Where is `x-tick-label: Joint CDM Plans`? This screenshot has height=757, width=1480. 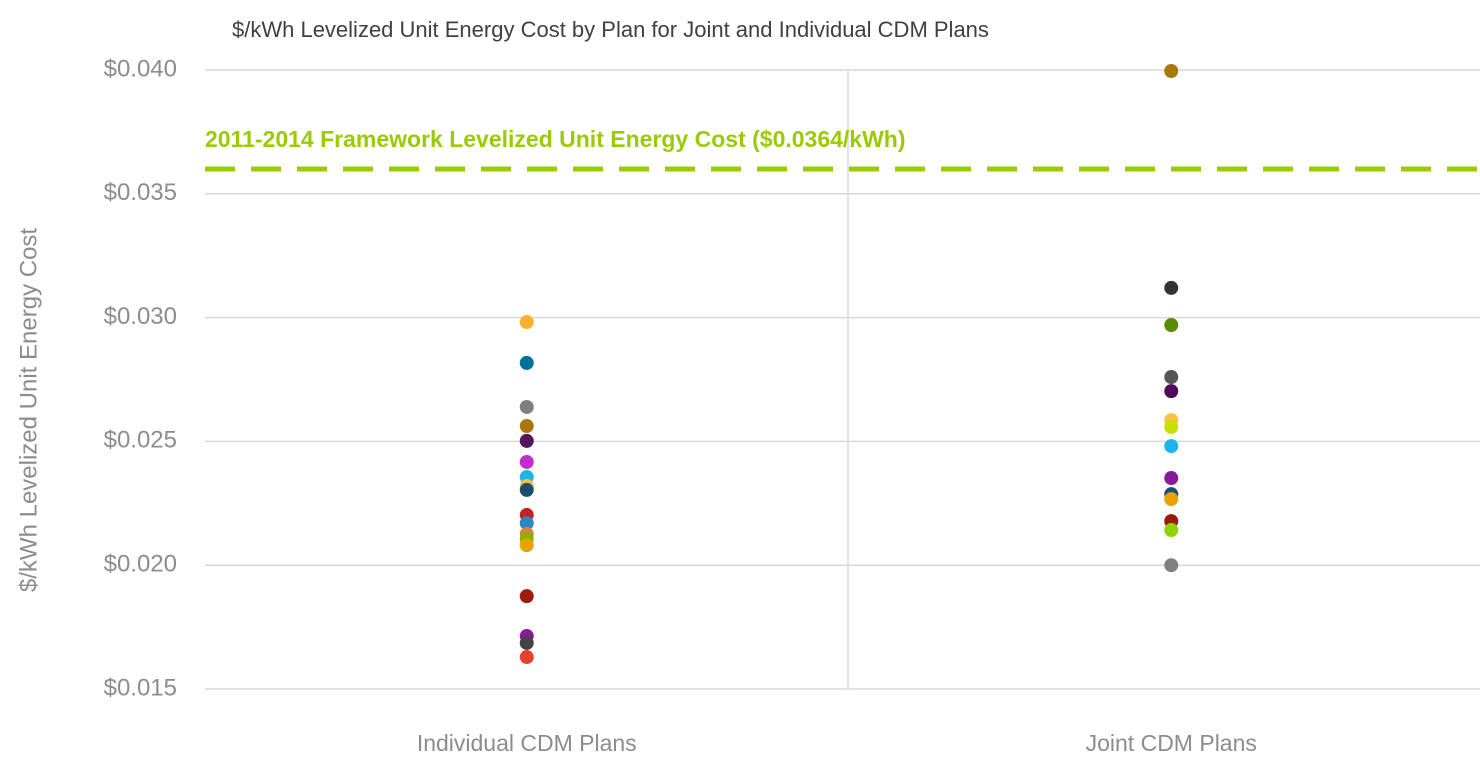
x-tick-label: Joint CDM Plans is located at coordinates (1171, 743).